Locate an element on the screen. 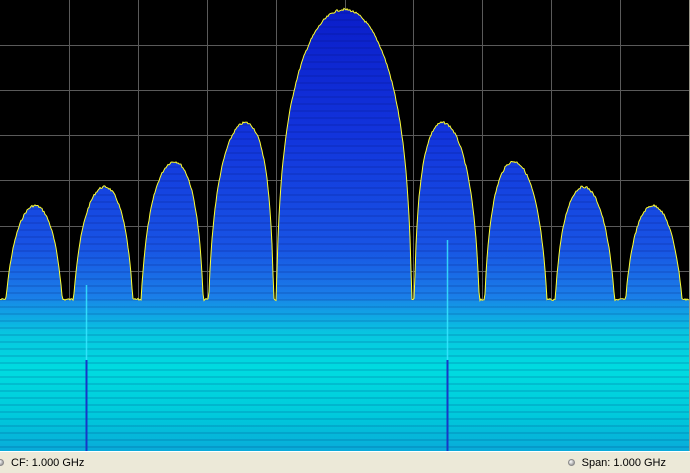 The width and height of the screenshot is (690, 473). span-marker-icon is located at coordinates (571, 462).